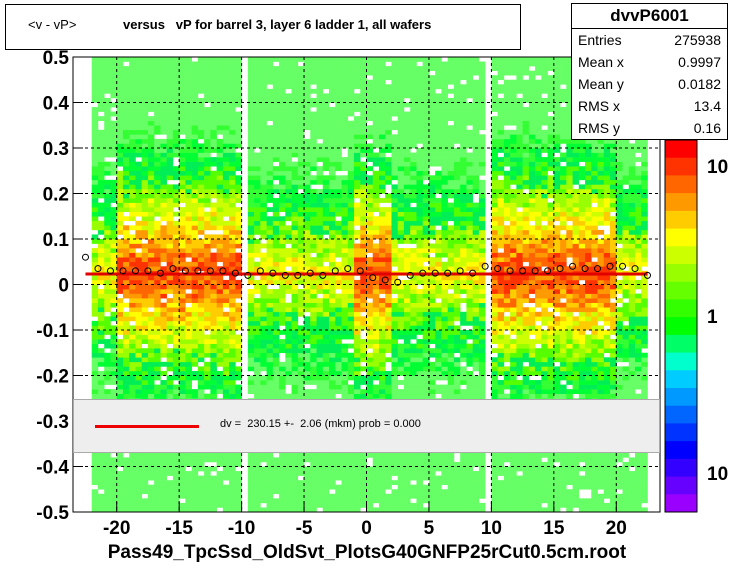 The height and width of the screenshot is (569, 734). Describe the element at coordinates (52, 377) in the screenshot. I see `y-tick-label: -0.2` at that location.